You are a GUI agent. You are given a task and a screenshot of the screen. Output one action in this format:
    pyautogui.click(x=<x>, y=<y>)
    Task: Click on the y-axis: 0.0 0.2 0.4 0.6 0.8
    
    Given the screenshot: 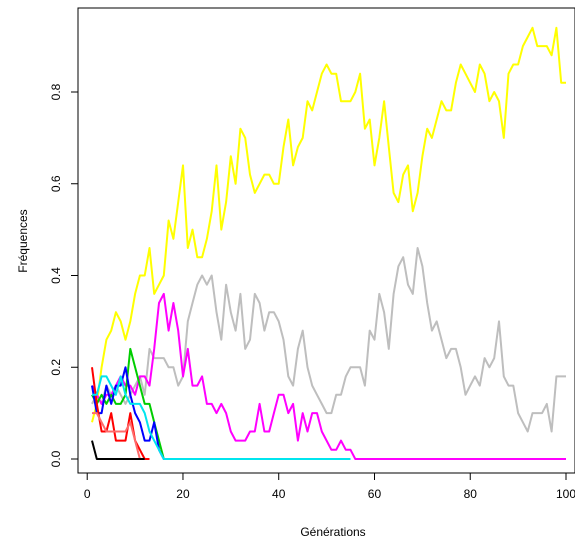 What is the action you would take?
    pyautogui.click(x=63, y=275)
    